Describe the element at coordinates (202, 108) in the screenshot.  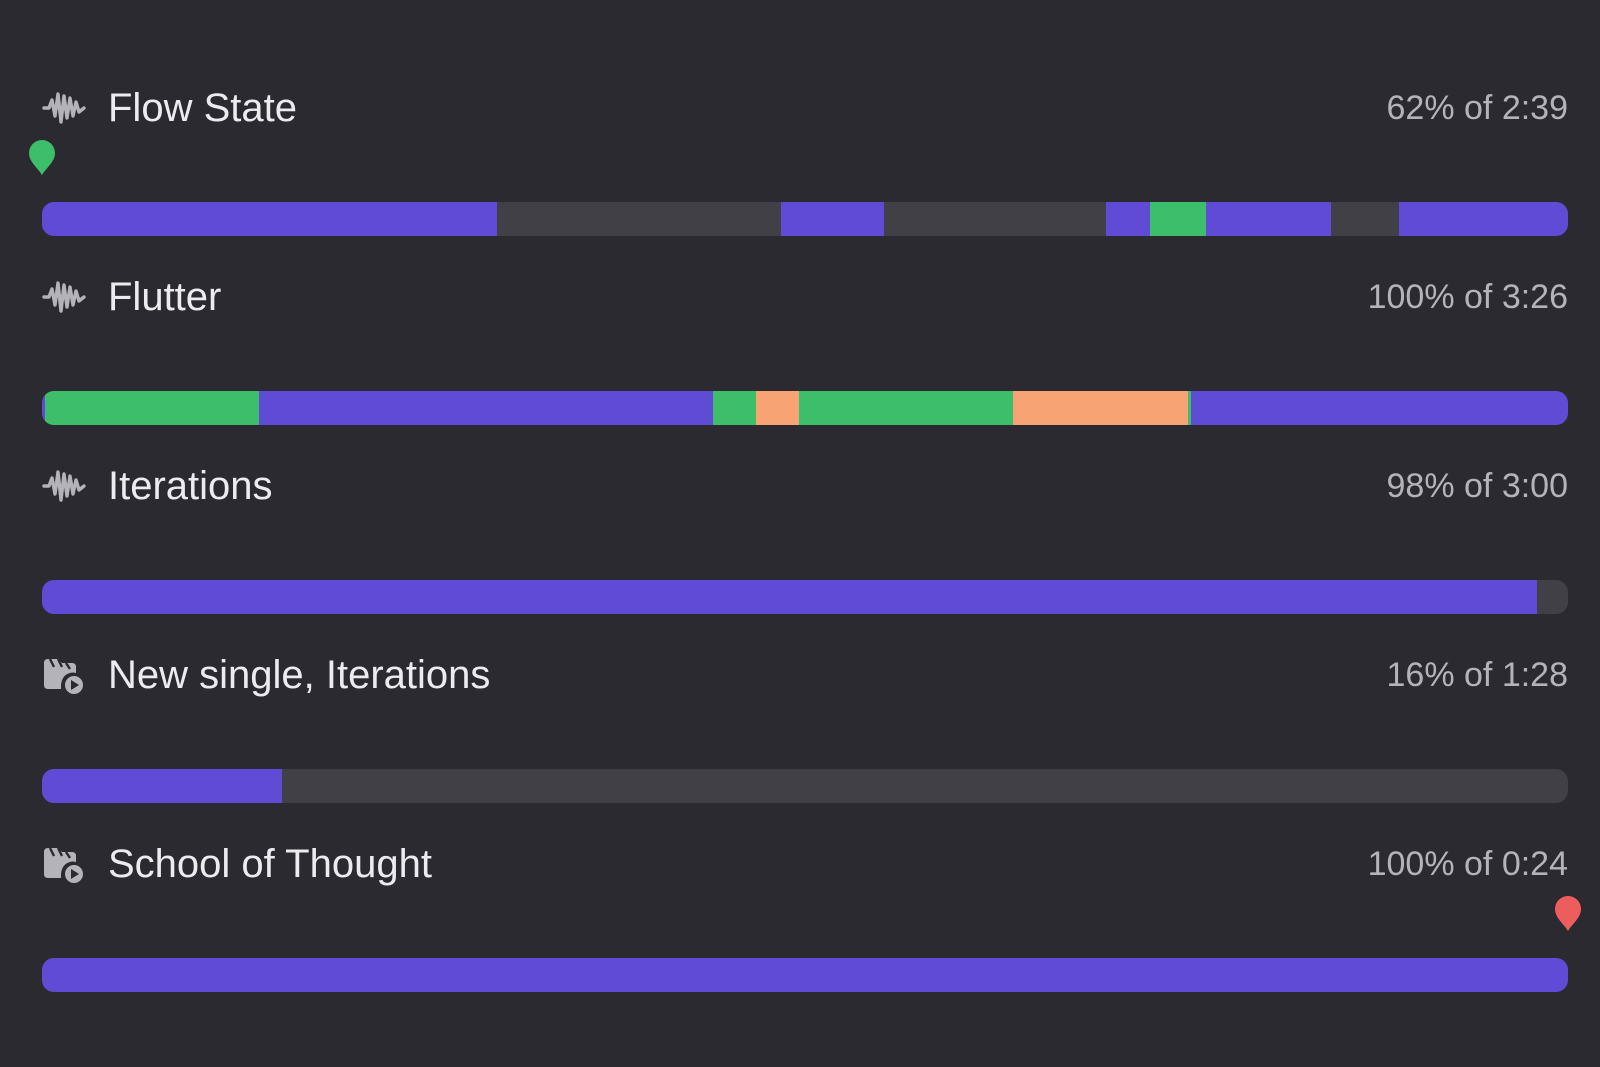
I see `track-title: Flow State` at that location.